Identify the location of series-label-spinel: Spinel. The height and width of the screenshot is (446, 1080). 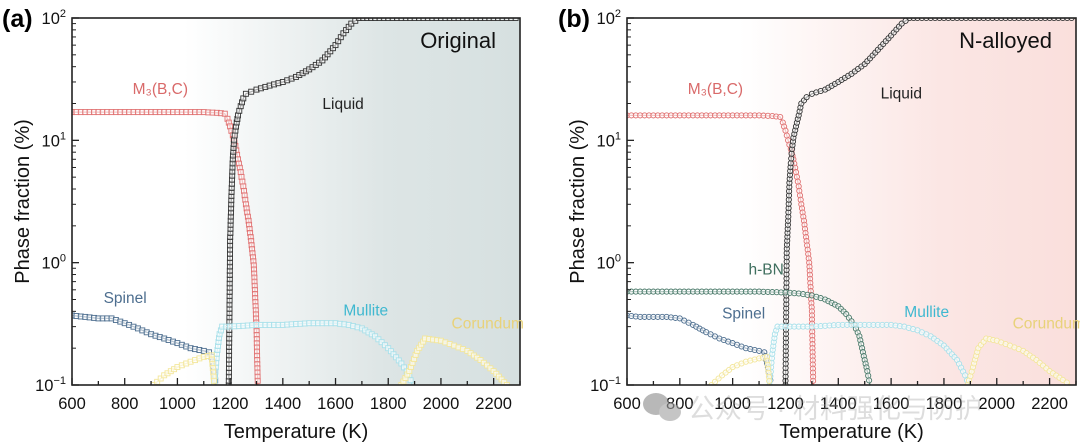
(125, 298).